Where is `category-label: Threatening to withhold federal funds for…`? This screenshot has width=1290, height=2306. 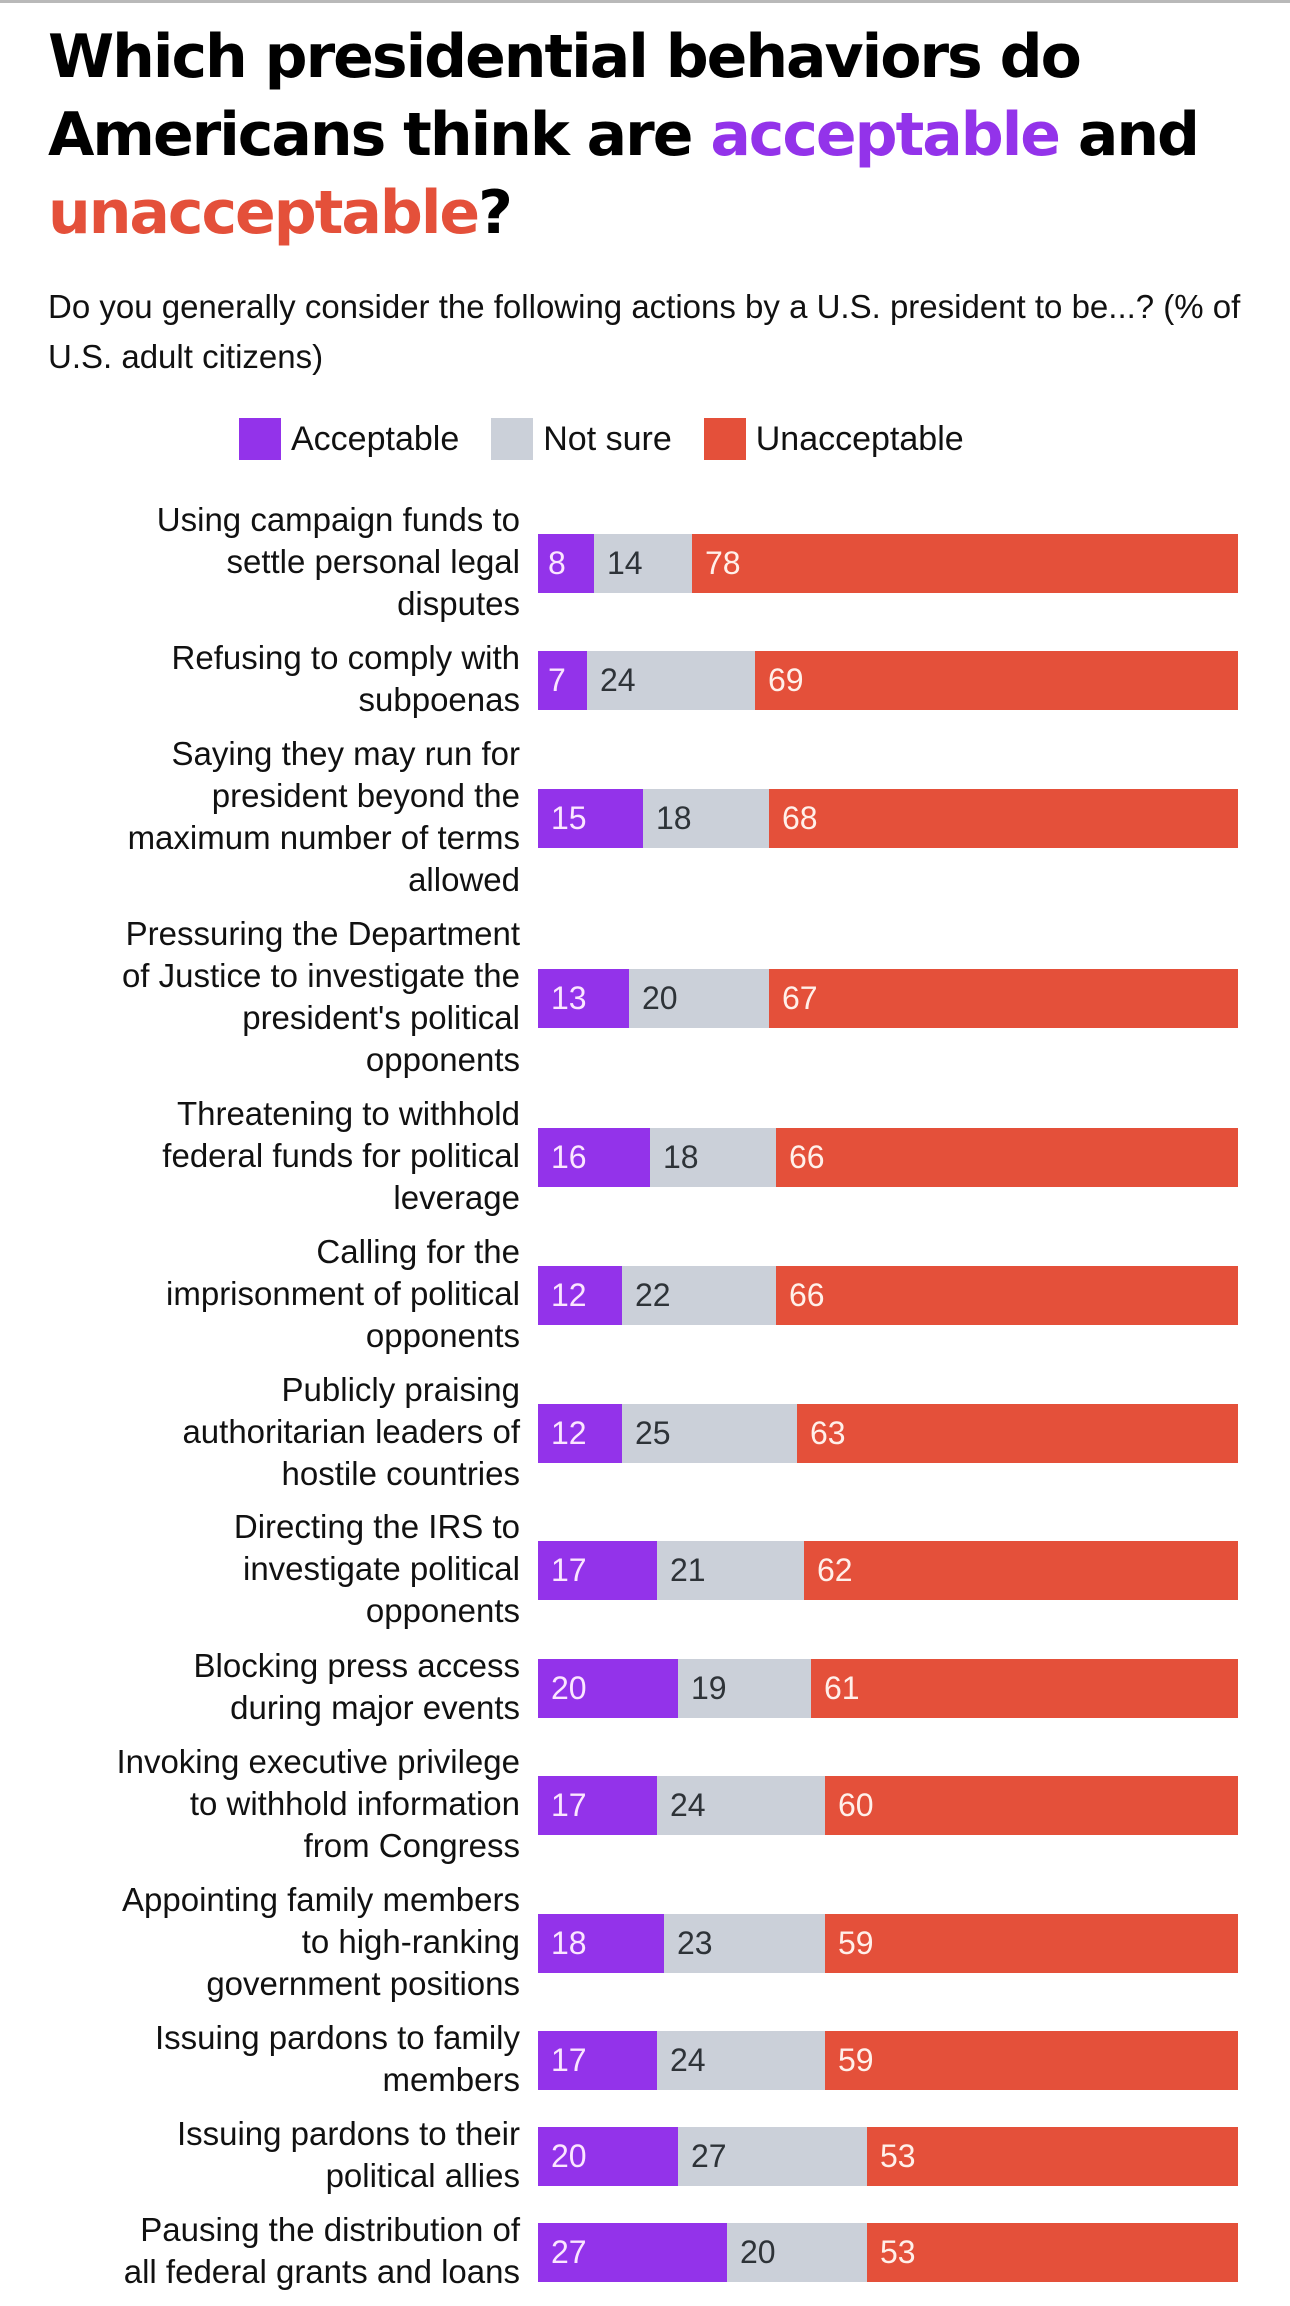 category-label: Threatening to withhold federal funds for… is located at coordinates (270, 1156).